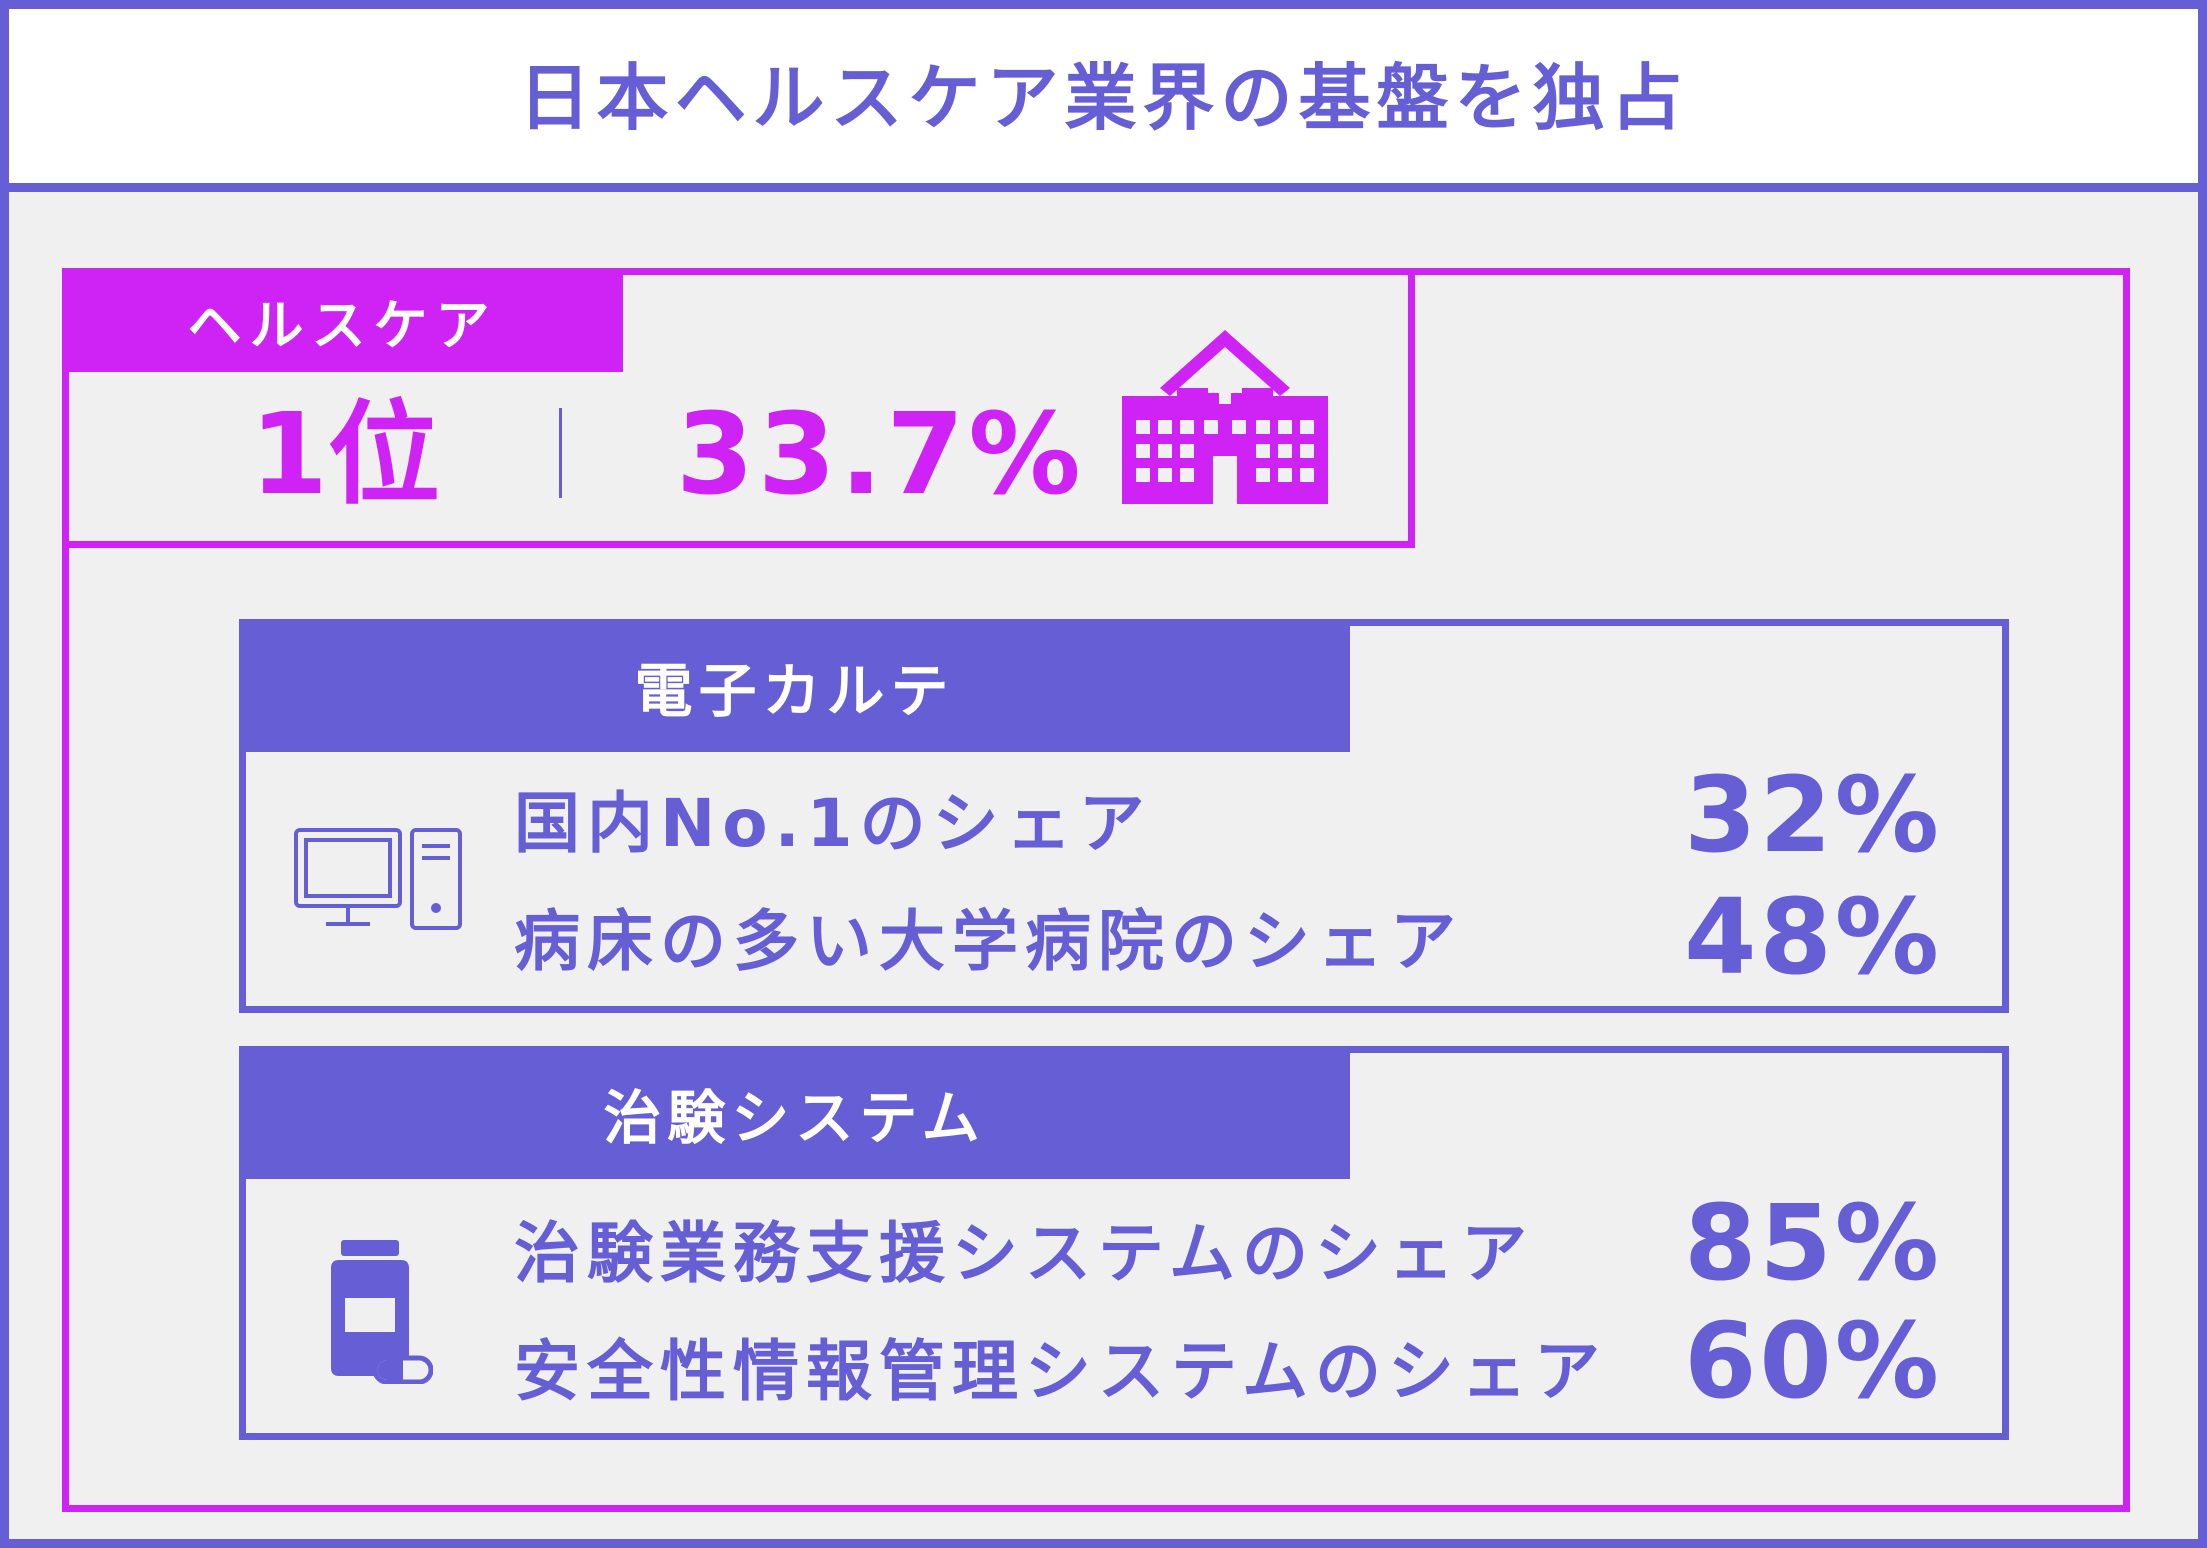 Image resolution: width=2207 pixels, height=1548 pixels. I want to click on page-title: 日本ヘルスケア業界の基盤を独占, so click(1103, 98).